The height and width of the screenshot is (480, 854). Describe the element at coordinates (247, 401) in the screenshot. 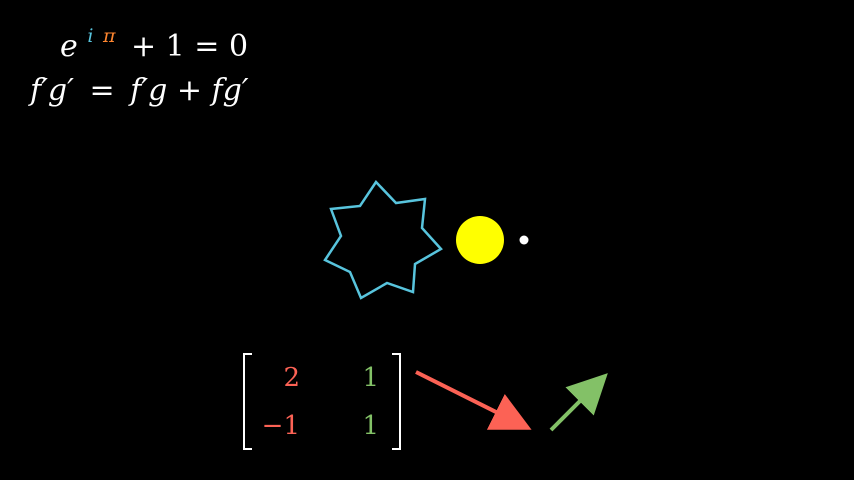

I see `matrix-left-bracket` at that location.